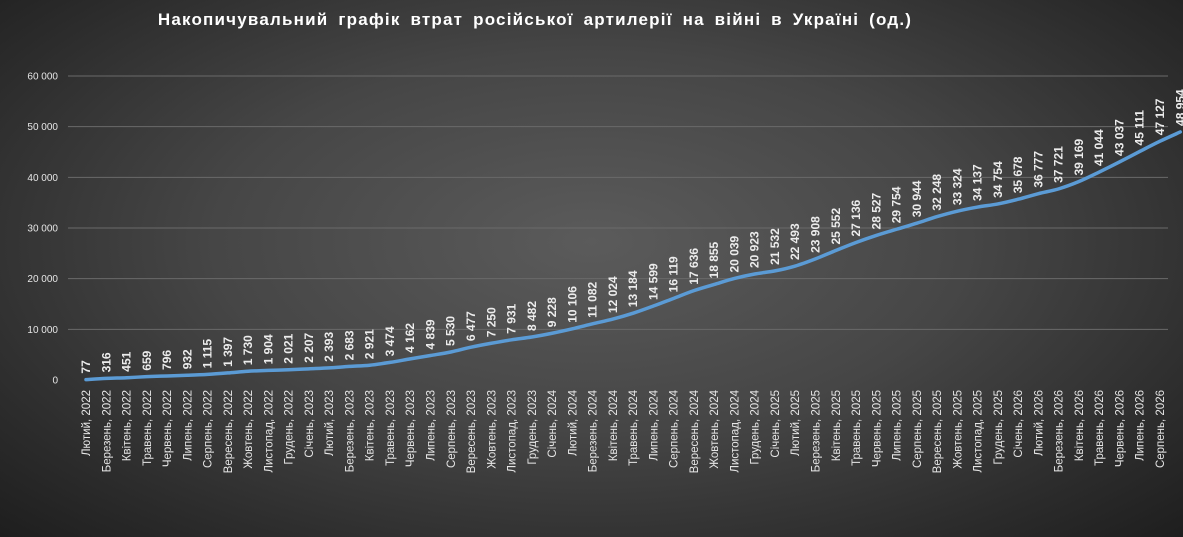 Image resolution: width=1183 pixels, height=537 pixels. What do you see at coordinates (776, 424) in the screenshot?
I see `x-tick-label: Січень, 2025` at bounding box center [776, 424].